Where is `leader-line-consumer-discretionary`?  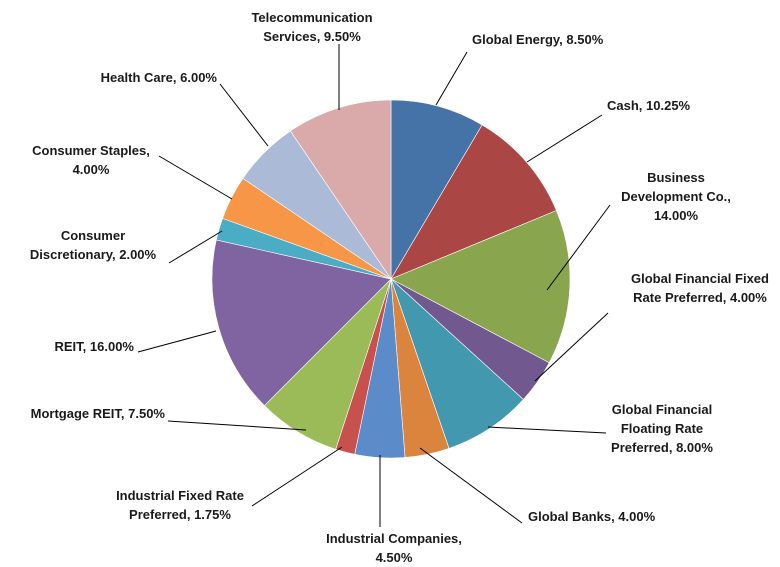
leader-line-consumer-discretionary is located at coordinates (195, 247).